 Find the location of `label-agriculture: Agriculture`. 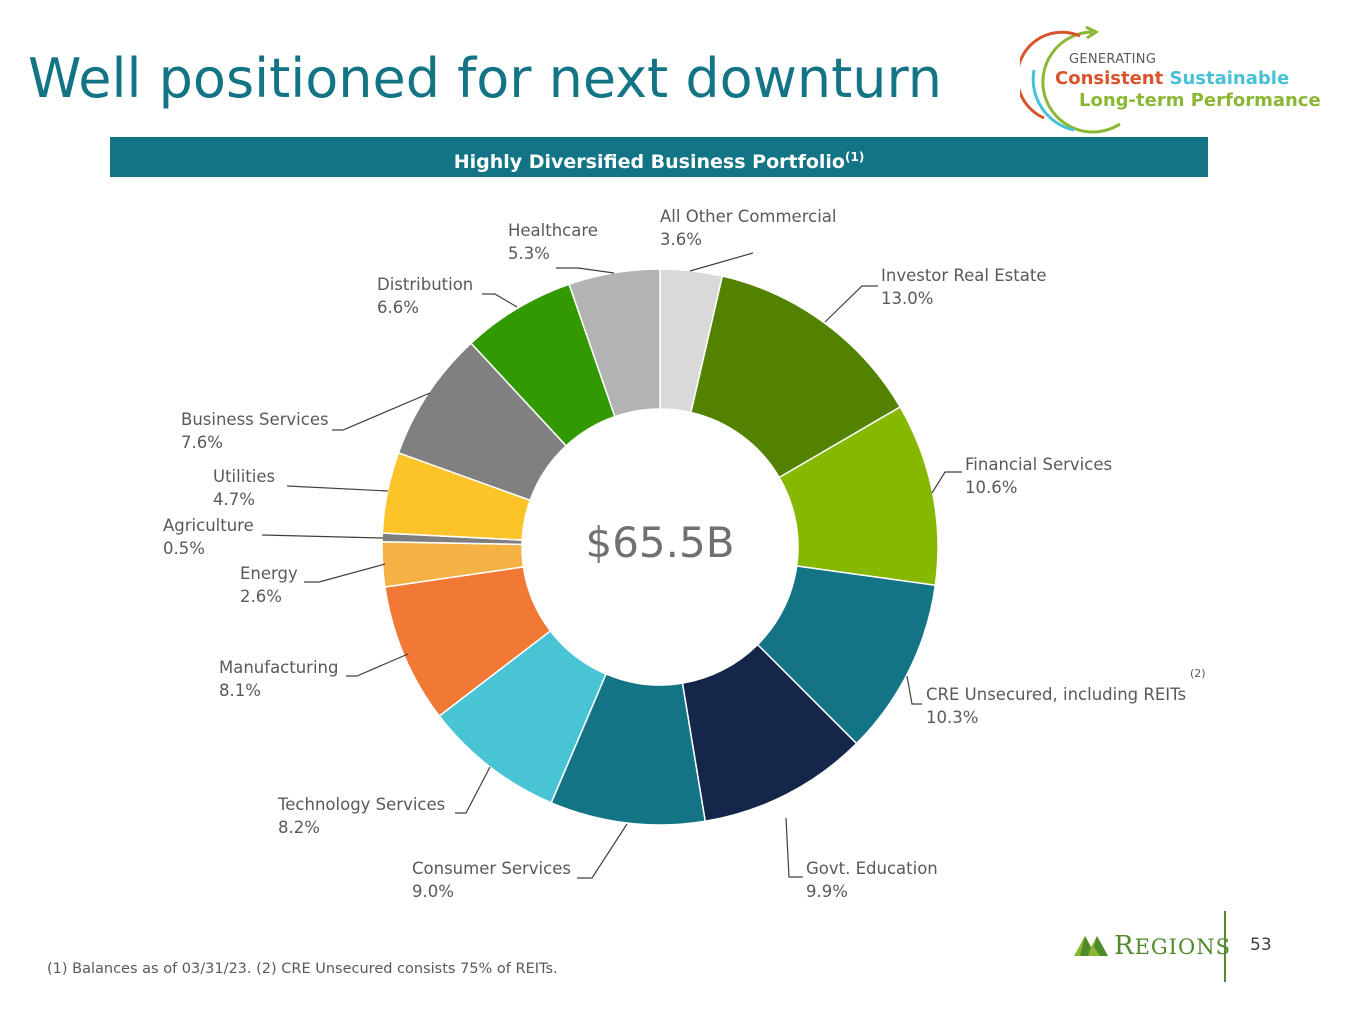

label-agriculture: Agriculture is located at coordinates (208, 525).